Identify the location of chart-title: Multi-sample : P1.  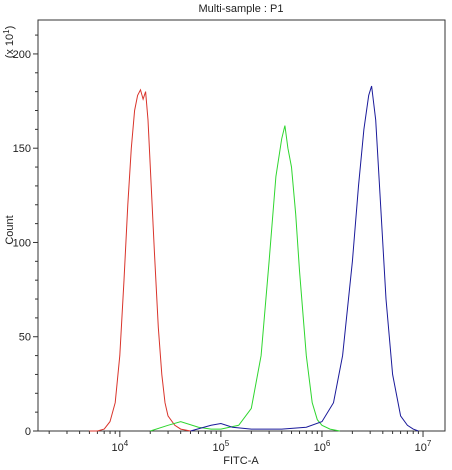
(241, 9).